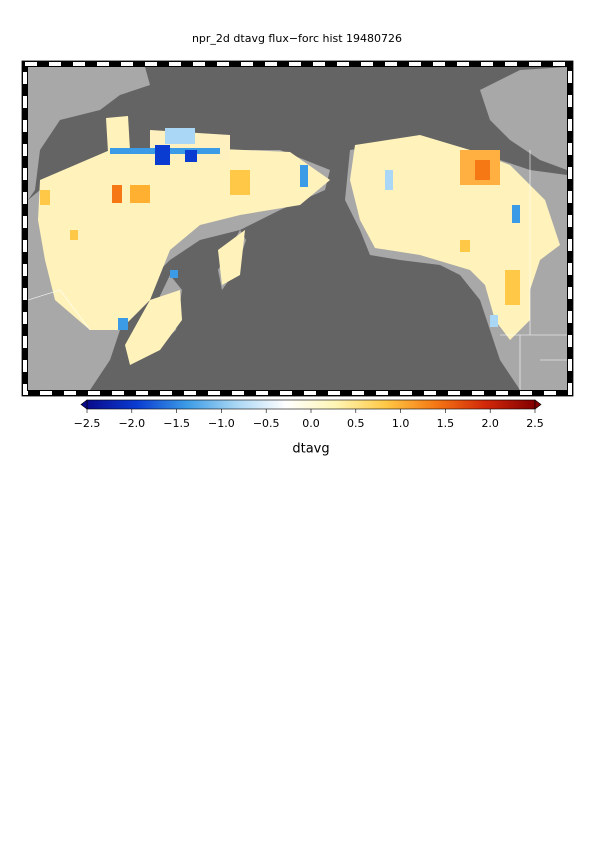 The height and width of the screenshot is (846, 595). I want to click on colorbar-scale, so click(311, 404).